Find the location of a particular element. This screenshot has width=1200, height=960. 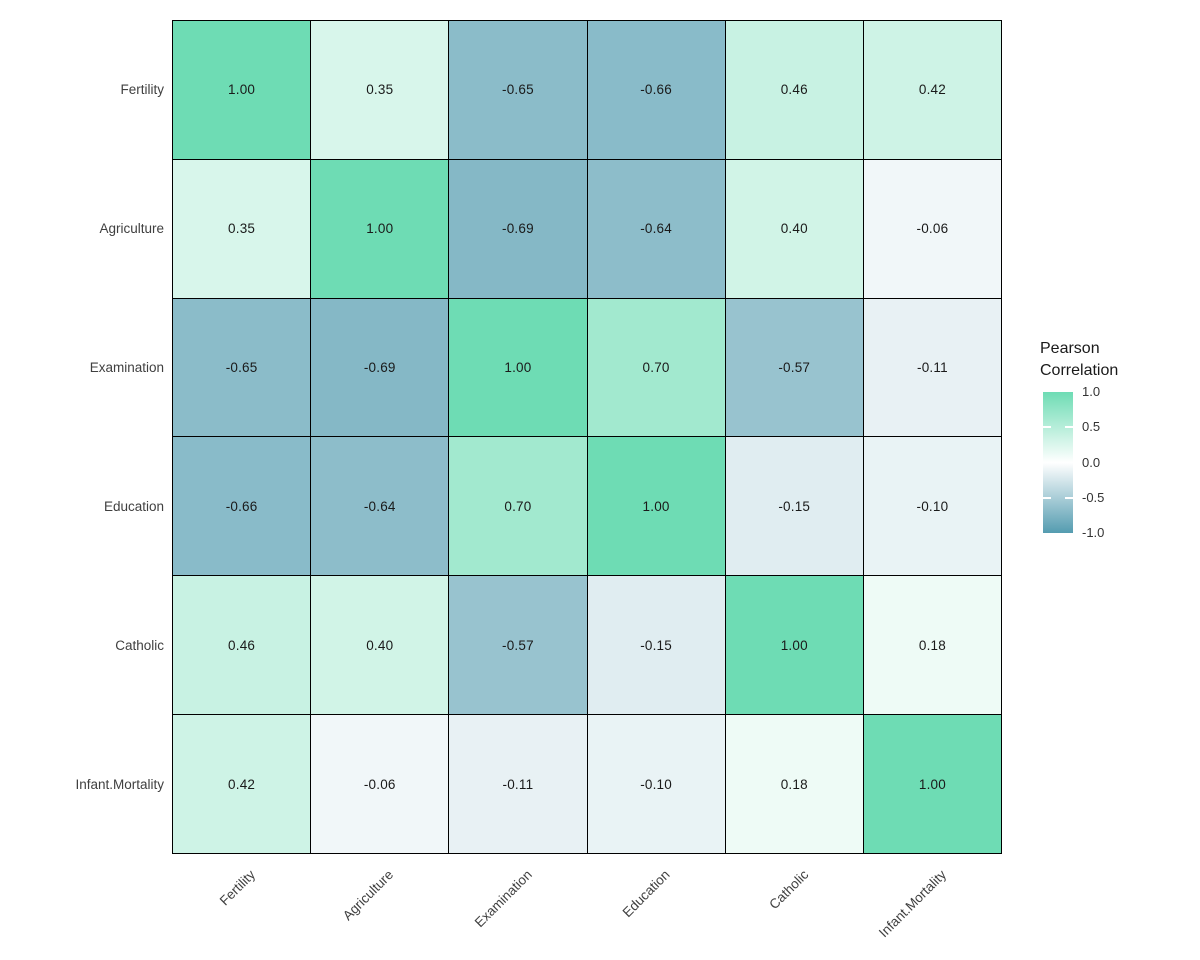

legend-tick-label: 0.0 is located at coordinates (1091, 462).